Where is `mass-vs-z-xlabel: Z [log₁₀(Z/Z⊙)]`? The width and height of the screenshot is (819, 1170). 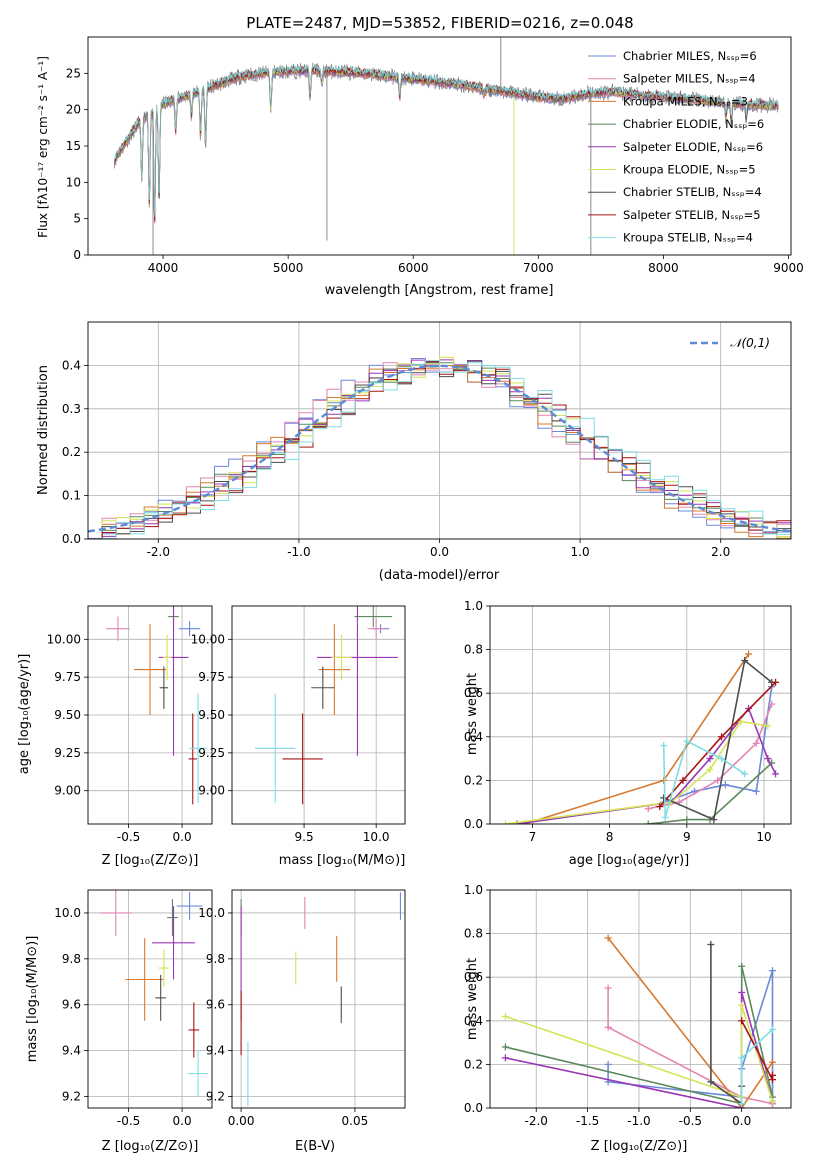 mass-vs-z-xlabel: Z [log₁₀(Z/Z⊙)] is located at coordinates (150, 1146).